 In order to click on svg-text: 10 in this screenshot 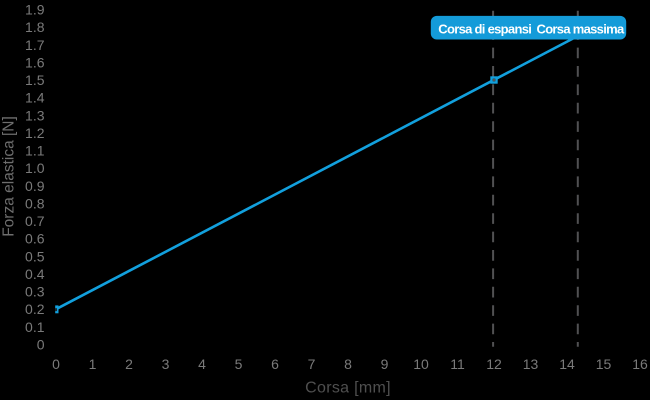, I will do `click(421, 364)`.